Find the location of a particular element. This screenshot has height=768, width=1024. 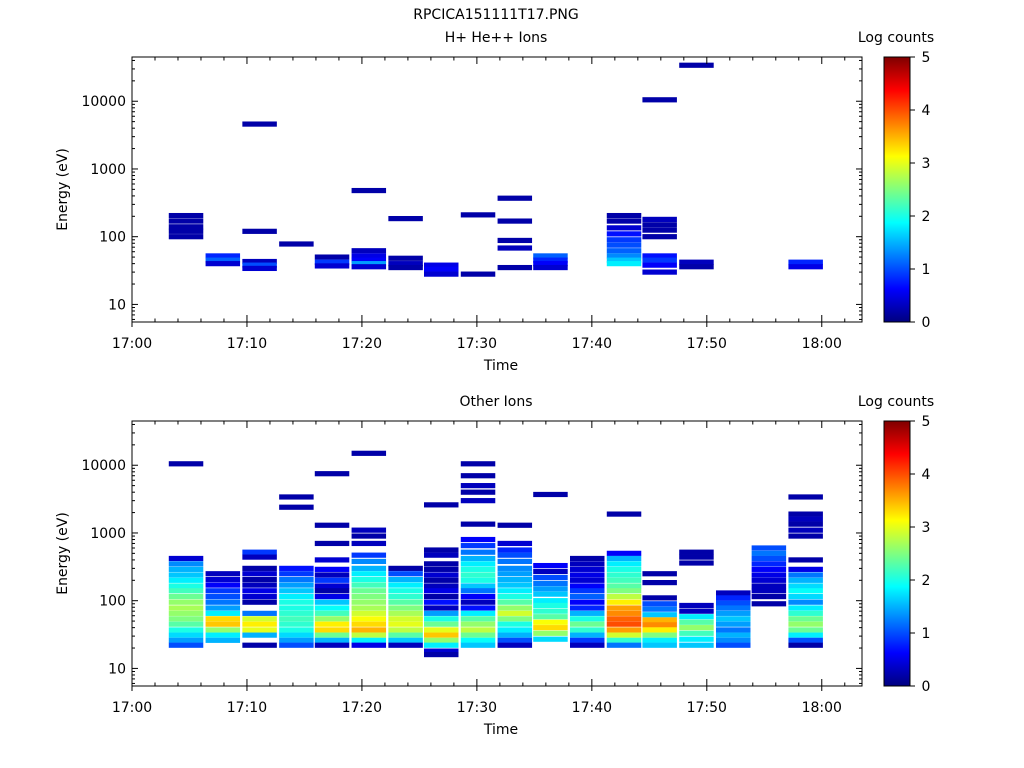

x-tick-label: 17:50 is located at coordinates (707, 708).